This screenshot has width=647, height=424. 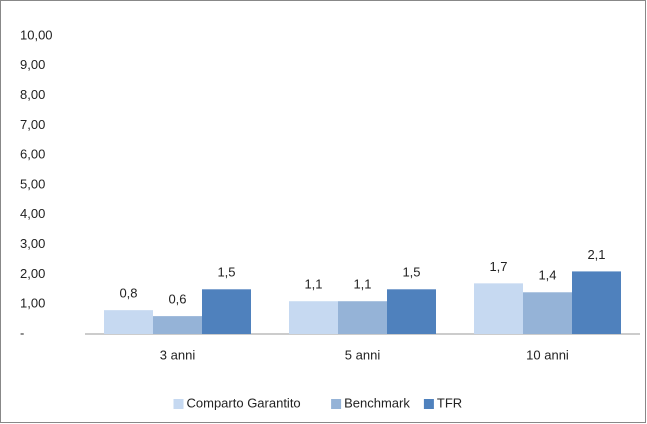 What do you see at coordinates (32, 64) in the screenshot?
I see `y-tick-label: 9,00` at bounding box center [32, 64].